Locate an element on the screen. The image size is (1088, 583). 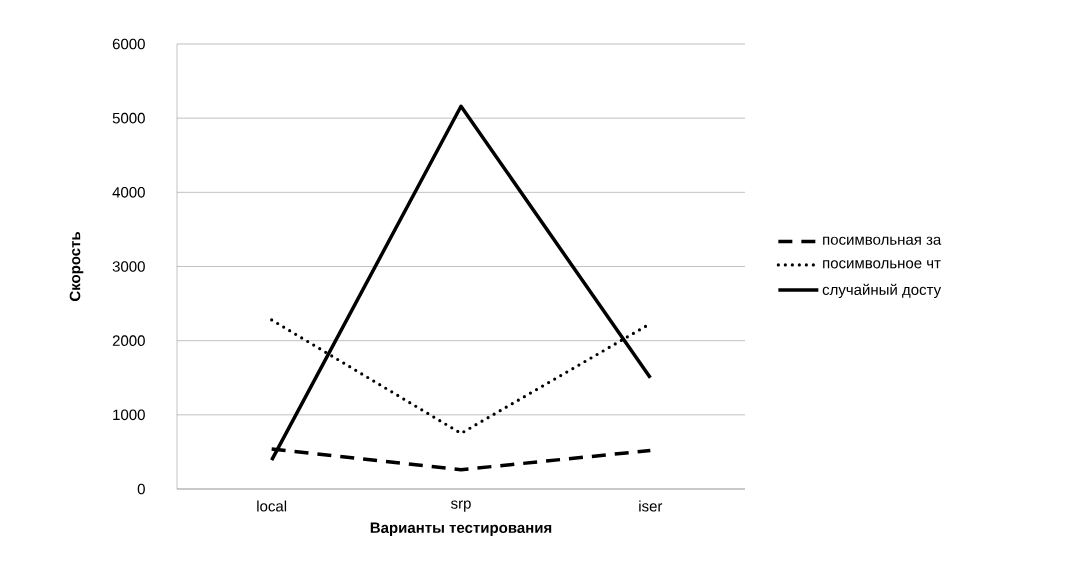
y-tick-label: 3000 is located at coordinates (128, 266).